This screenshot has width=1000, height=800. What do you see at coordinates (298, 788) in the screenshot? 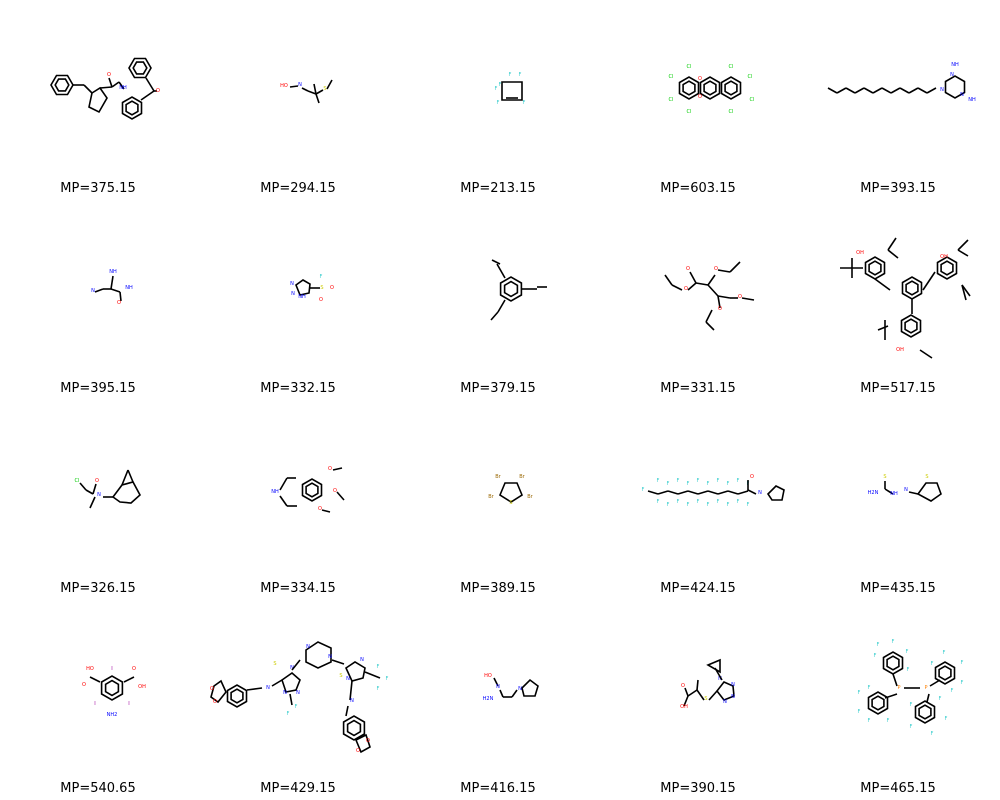
I see `melting-point-label: MP=429.15` at bounding box center [298, 788].